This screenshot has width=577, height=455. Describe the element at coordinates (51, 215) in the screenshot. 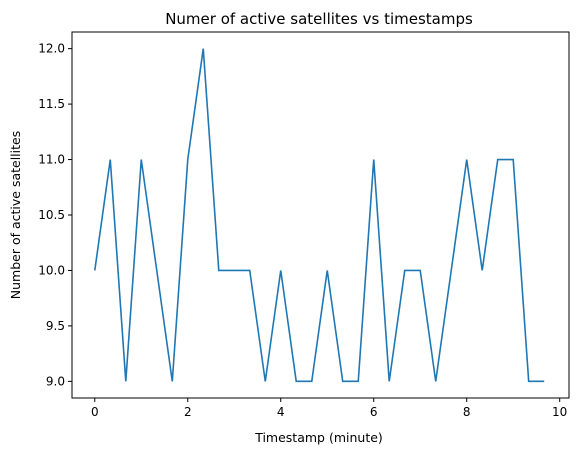

I see `y-tick-label: 10.5` at that location.